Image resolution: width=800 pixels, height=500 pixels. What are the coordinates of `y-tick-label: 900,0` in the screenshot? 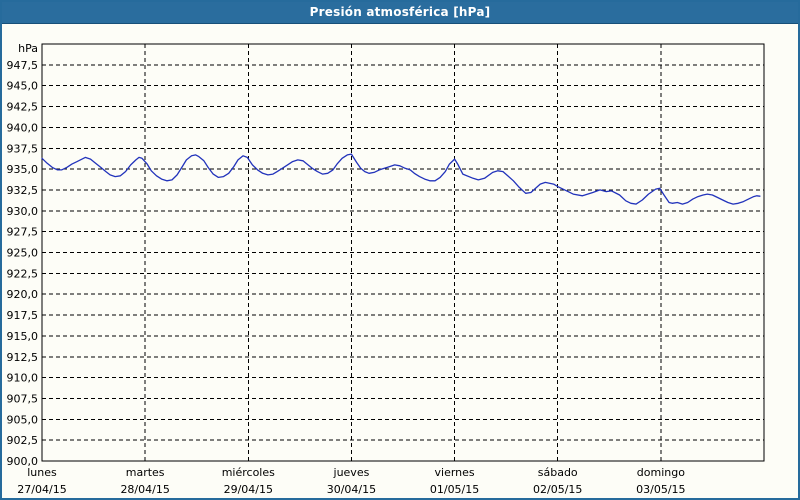 It's located at (23, 461).